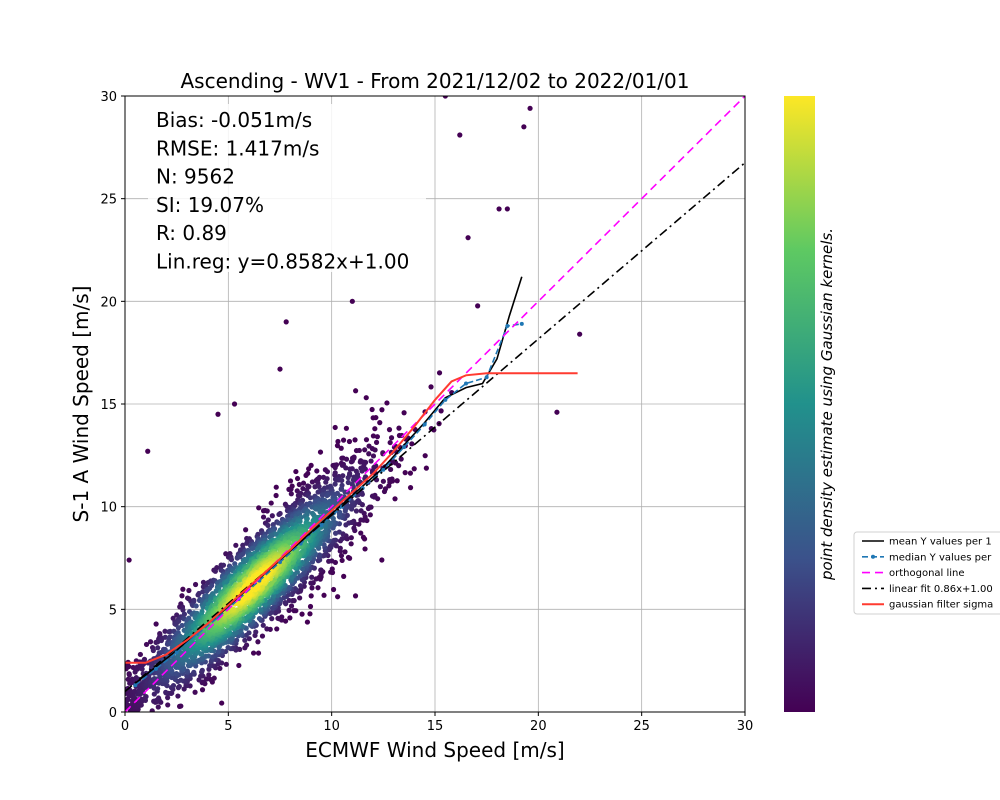 This screenshot has height=800, width=1000. What do you see at coordinates (81, 404) in the screenshot?
I see `y-axis-label: S-1 A Wind Speed [m/s]` at bounding box center [81, 404].